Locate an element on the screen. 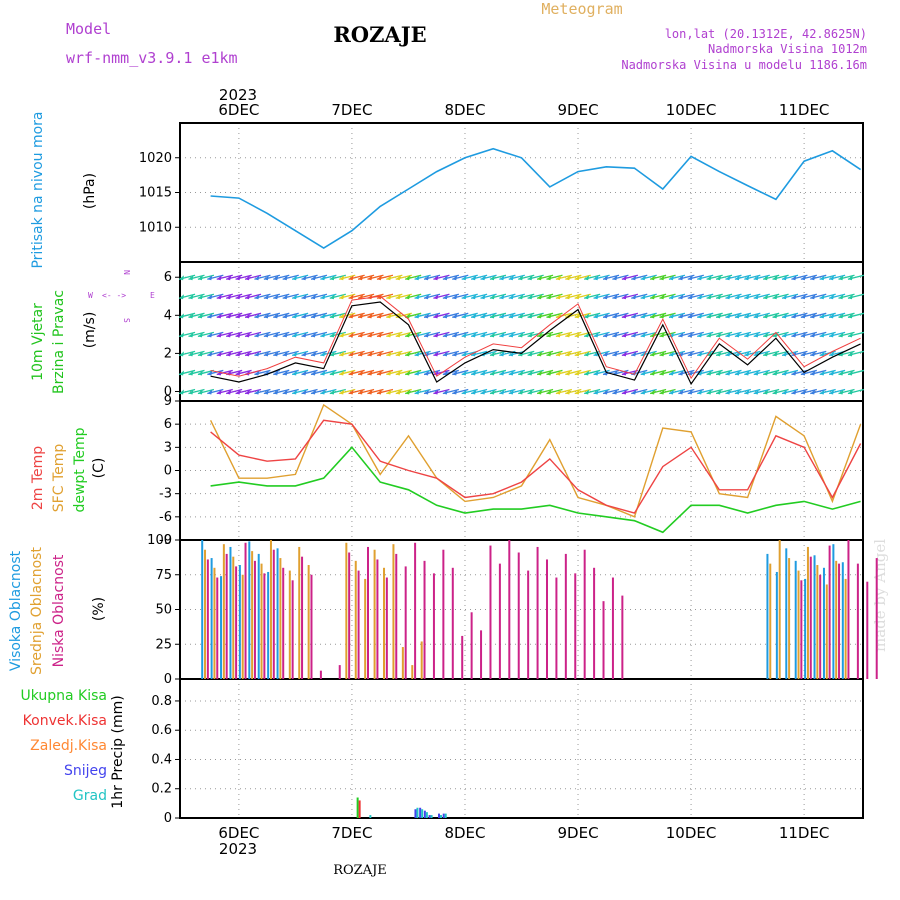 The height and width of the screenshot is (900, 900). wind-title-2: Brzina i Pravac is located at coordinates (59, 342).